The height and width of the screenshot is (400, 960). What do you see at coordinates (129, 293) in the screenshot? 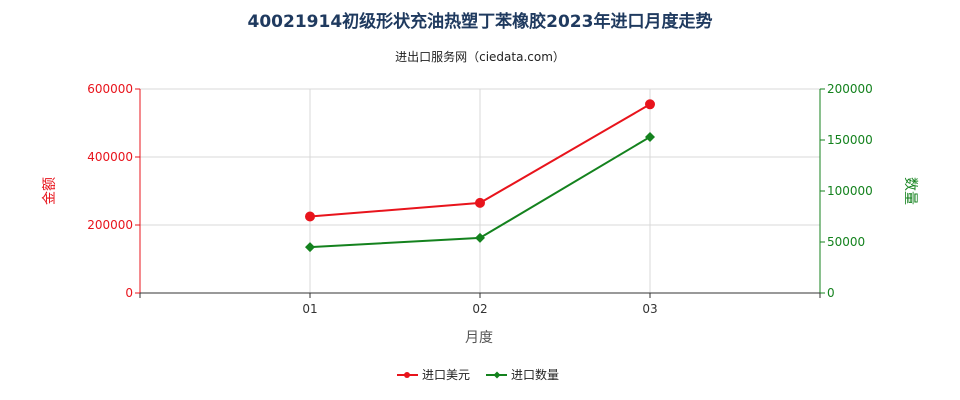
I see `y-tick-left-label-0: 0` at bounding box center [129, 293].